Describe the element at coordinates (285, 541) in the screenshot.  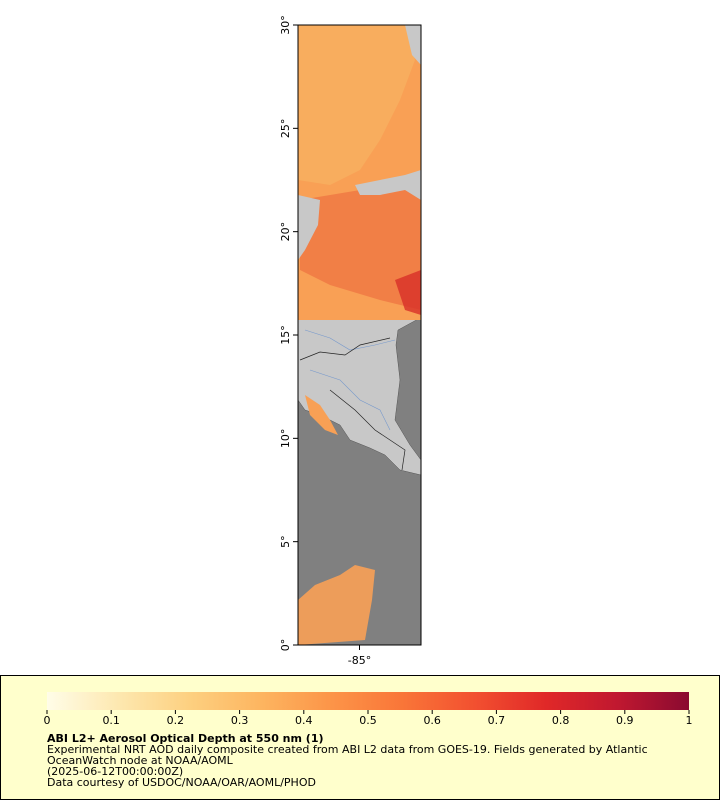
I see `lat-tick-label: 5°` at that location.